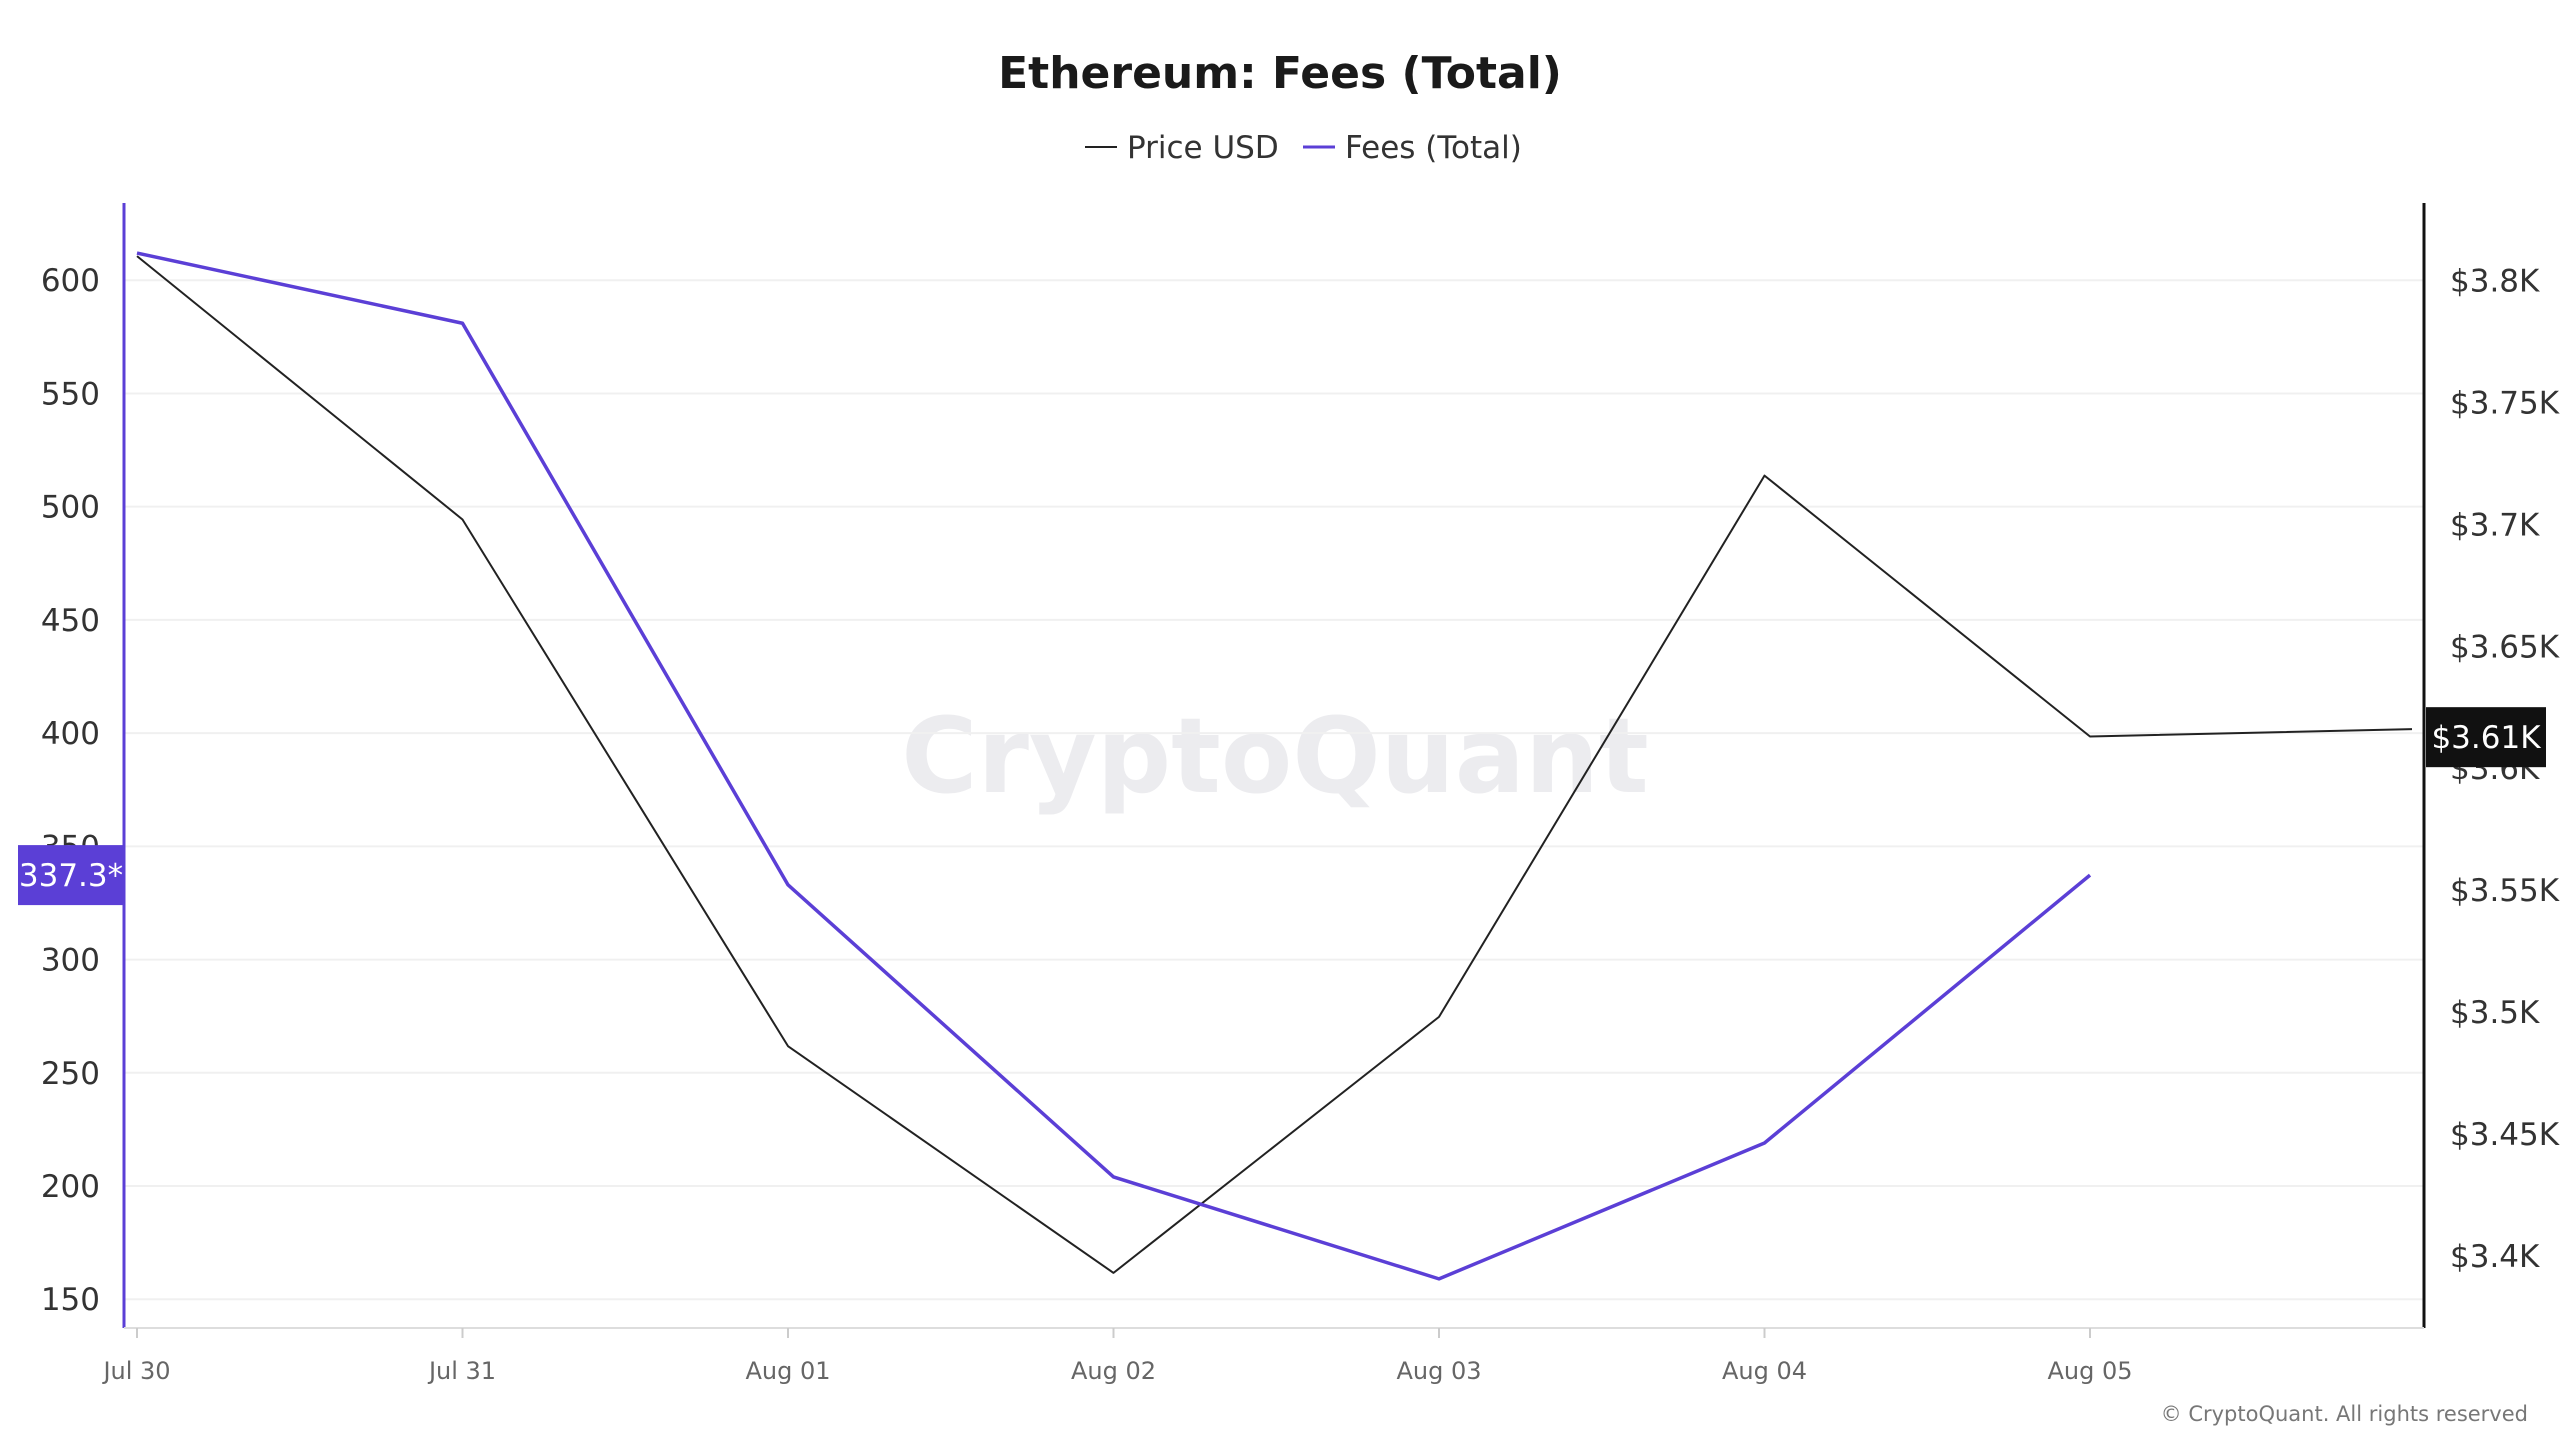  I want to click on chart-title: Ethereum: Fees (Total), so click(1280, 73).